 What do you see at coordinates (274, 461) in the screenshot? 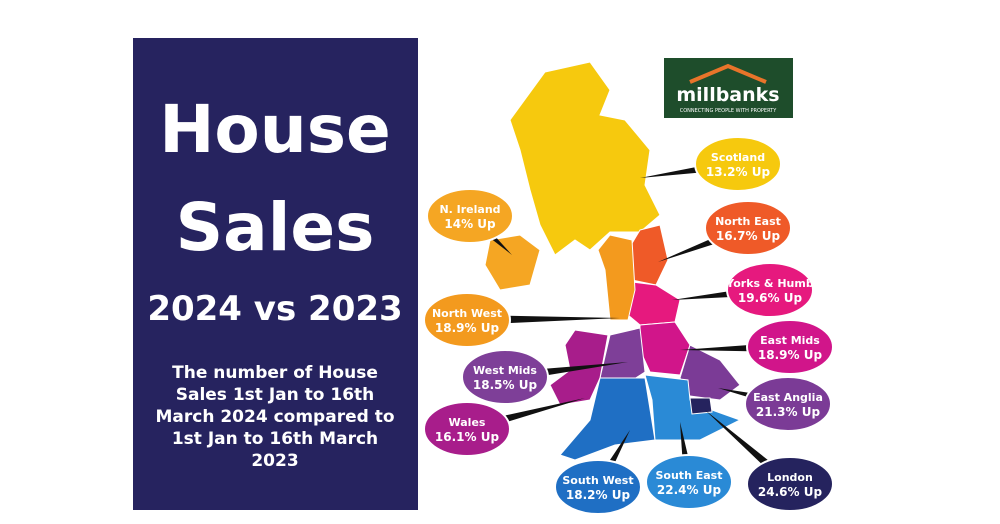
I see `description-line: 2023` at bounding box center [274, 461].